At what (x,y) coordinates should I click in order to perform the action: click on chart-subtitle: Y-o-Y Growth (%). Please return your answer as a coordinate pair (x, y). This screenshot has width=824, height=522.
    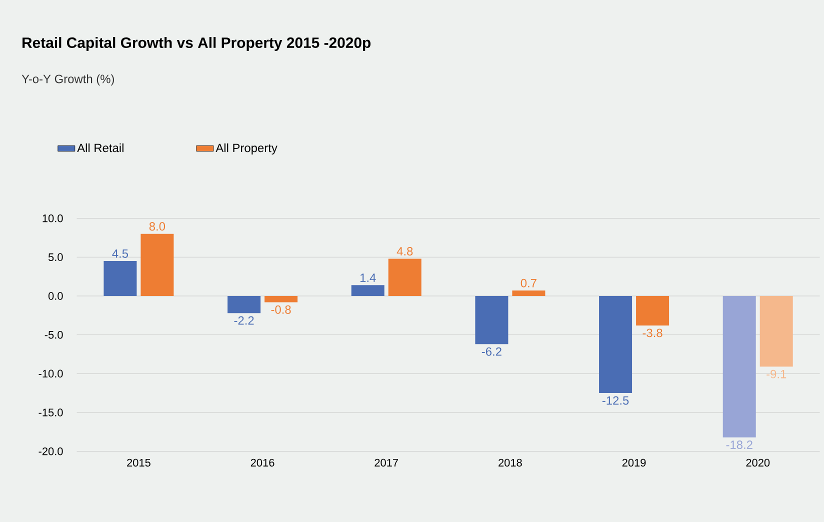
    Looking at the image, I should click on (68, 80).